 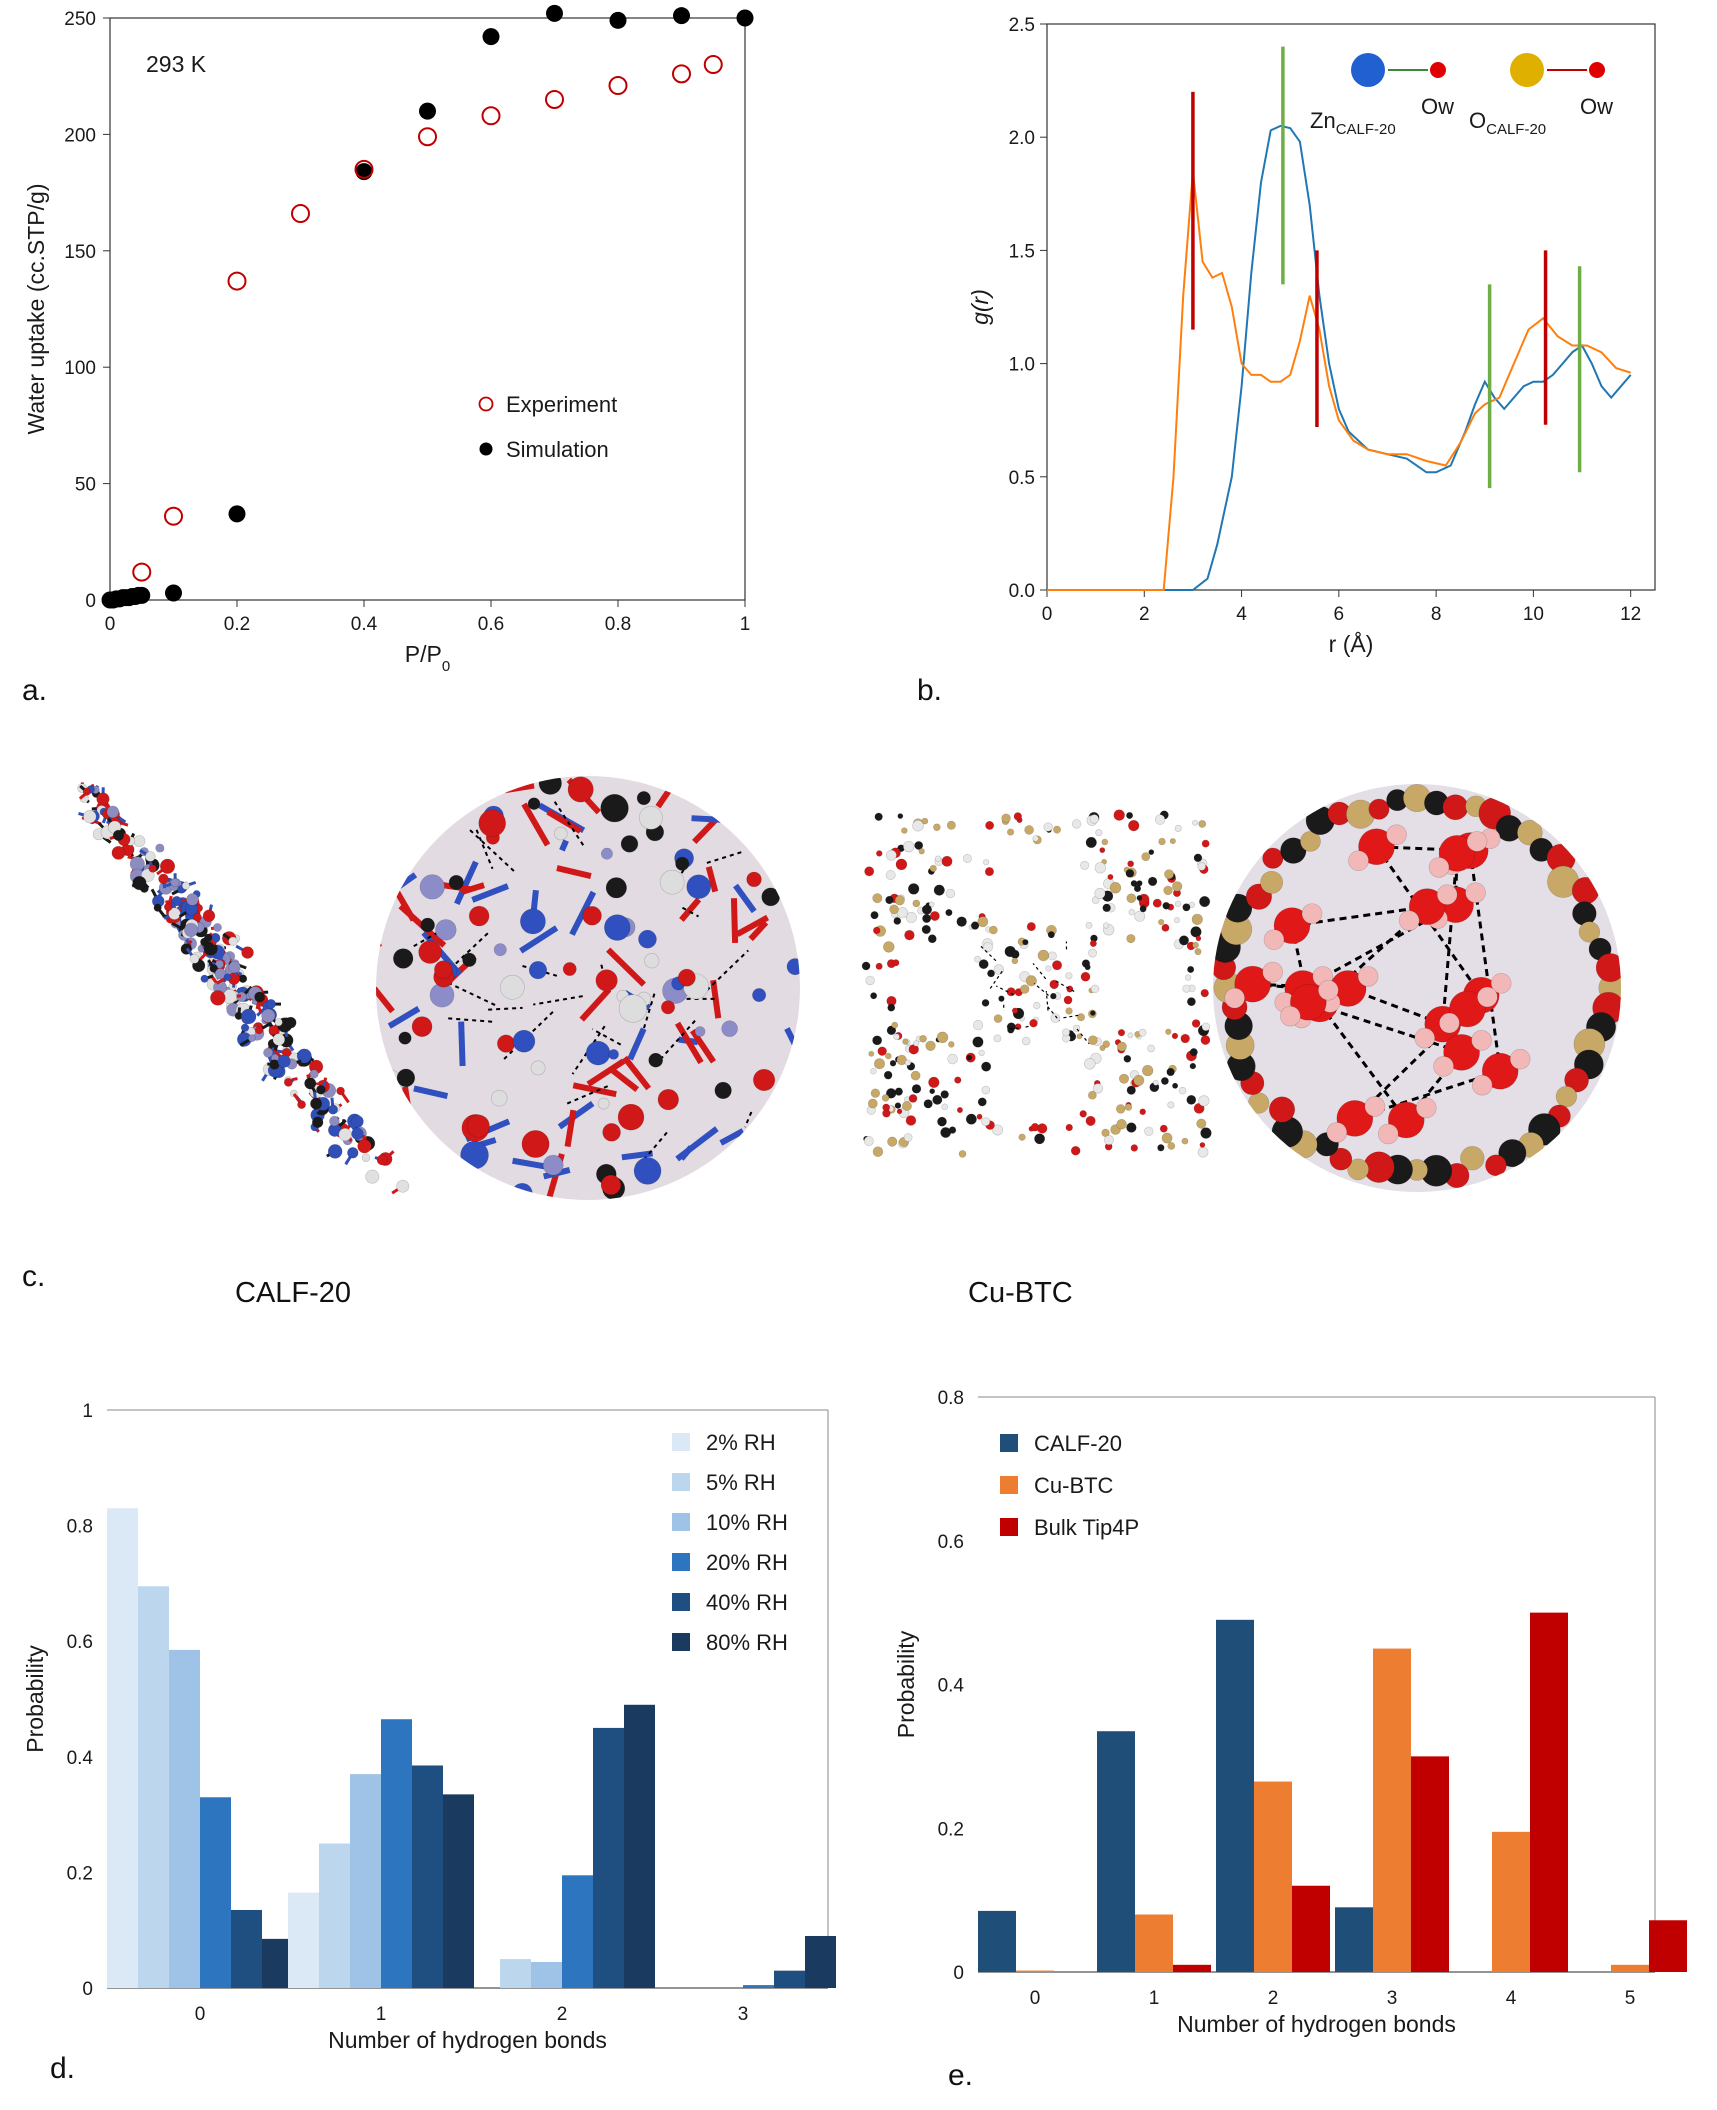 I want to click on y-tick-label: 2.0, so click(x=1022, y=138).